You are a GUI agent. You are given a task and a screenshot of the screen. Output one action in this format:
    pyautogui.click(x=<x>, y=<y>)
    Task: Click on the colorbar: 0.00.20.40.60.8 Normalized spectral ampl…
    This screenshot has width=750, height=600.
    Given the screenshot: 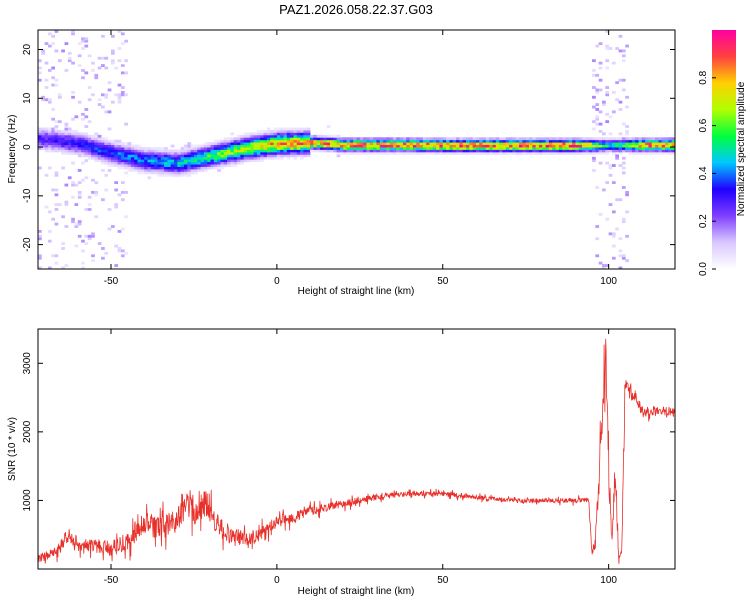 What is the action you would take?
    pyautogui.click(x=722, y=153)
    